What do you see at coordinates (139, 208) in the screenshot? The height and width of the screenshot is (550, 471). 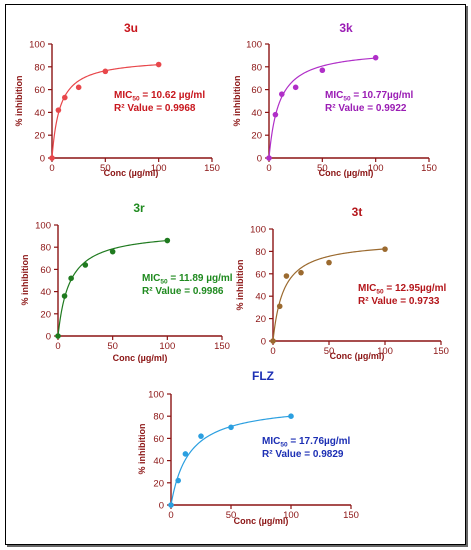 I see `chart-title: 3r` at bounding box center [139, 208].